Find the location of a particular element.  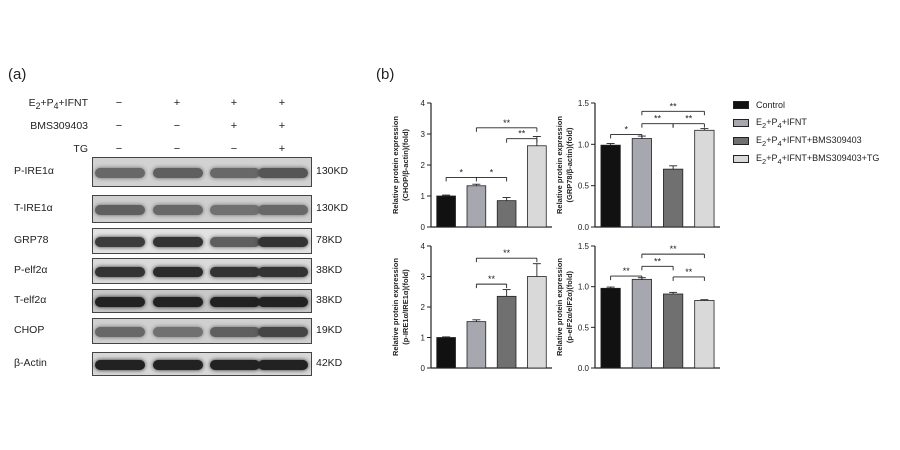

molecular-weight-label: 42KD is located at coordinates (329, 363).